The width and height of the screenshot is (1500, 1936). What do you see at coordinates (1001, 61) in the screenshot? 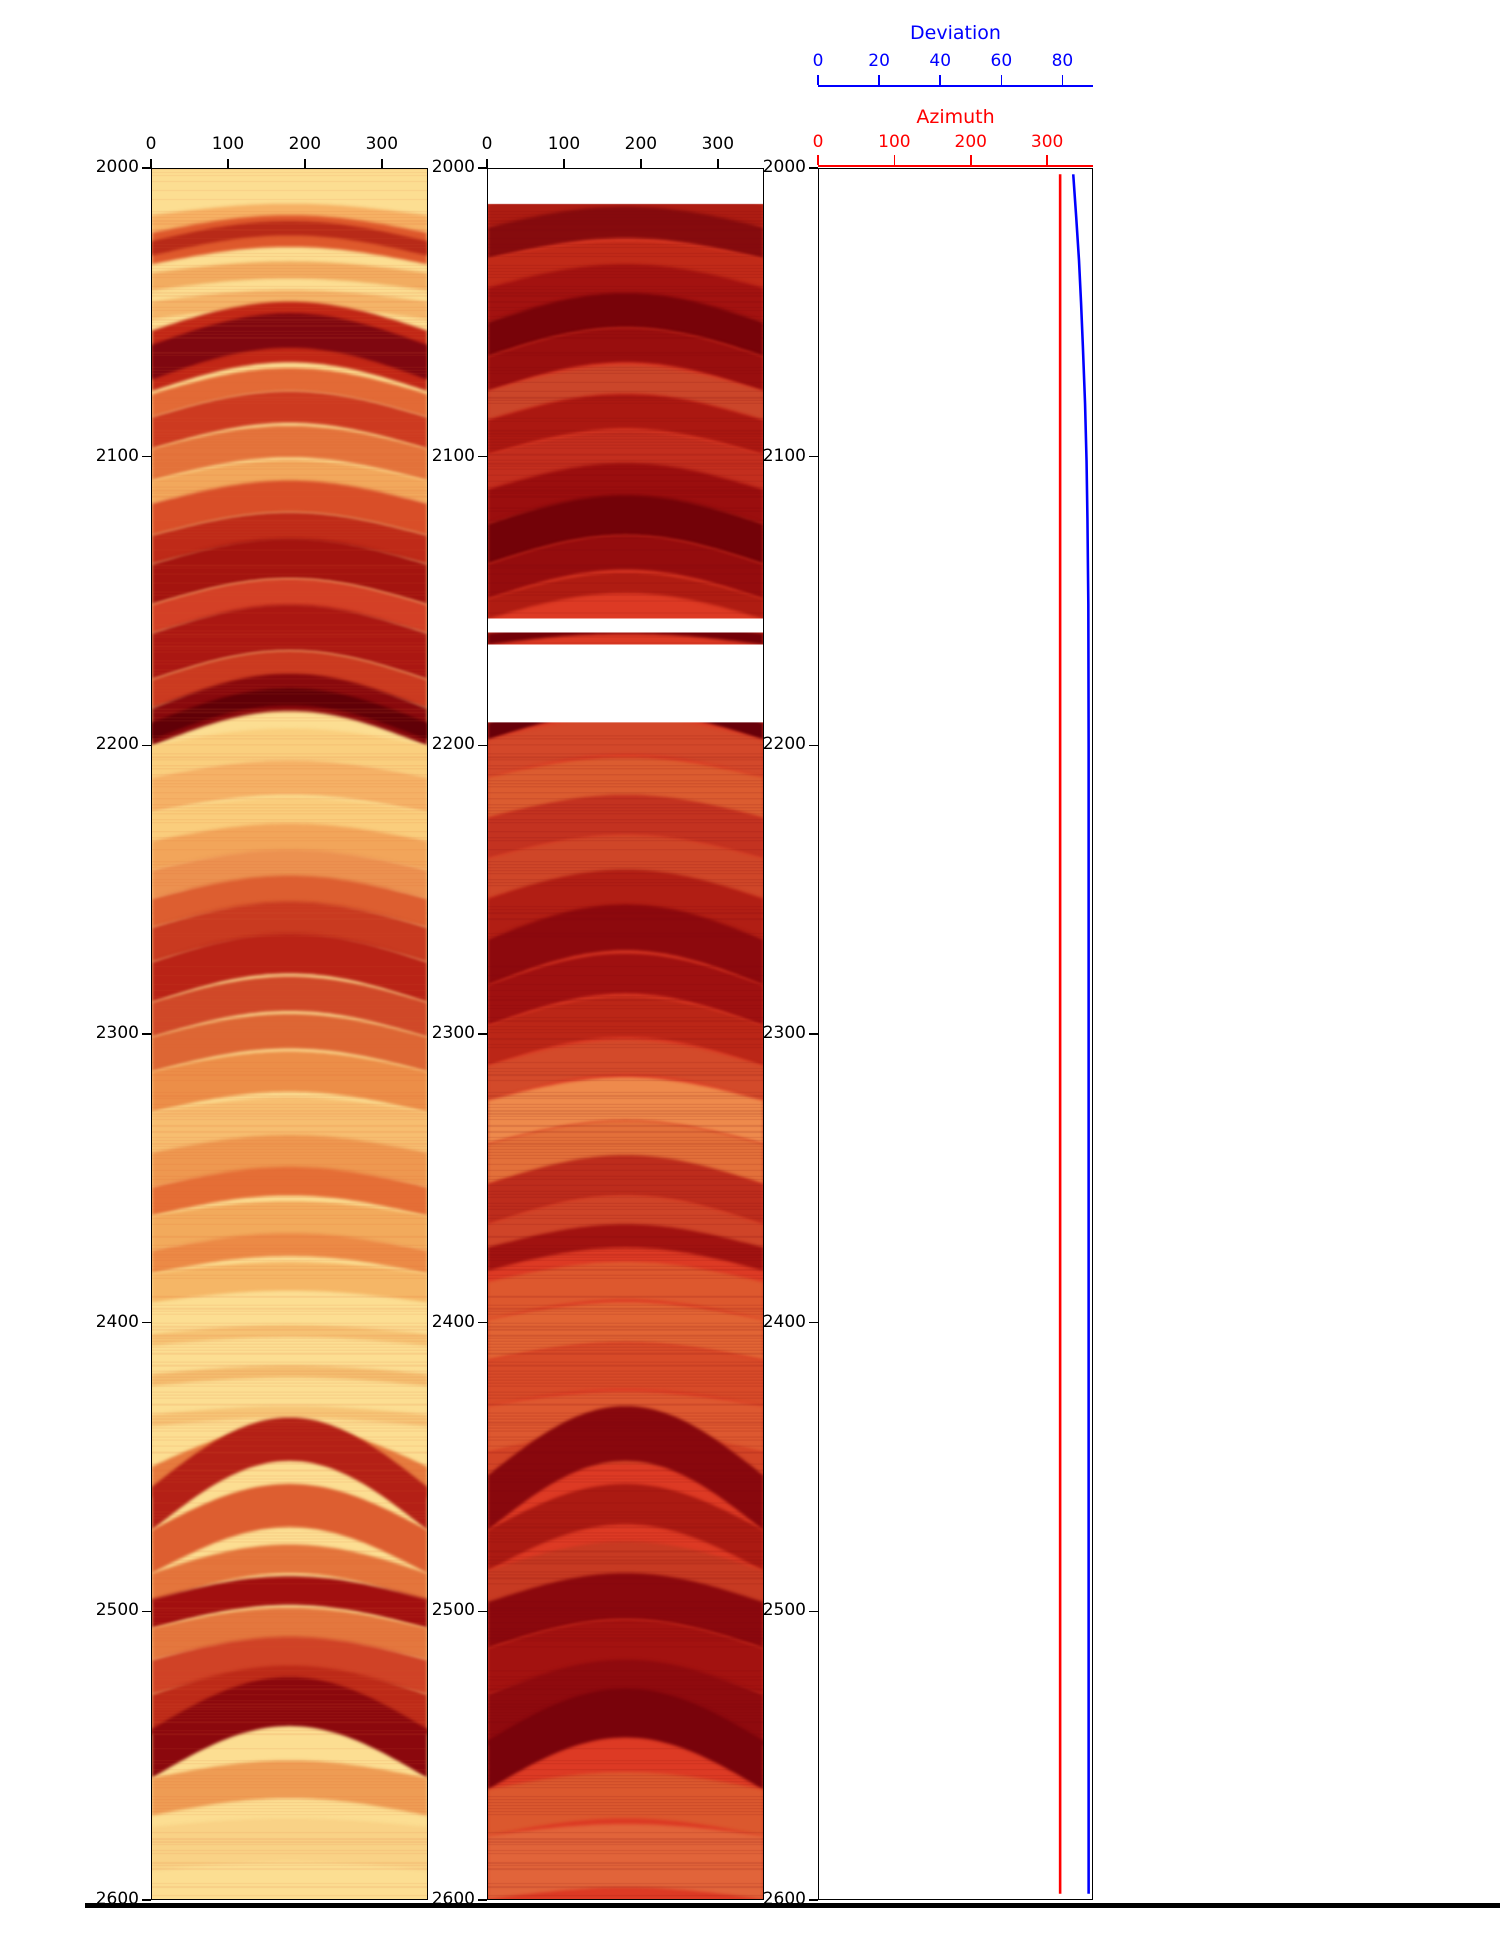
I see `deviation-tick-label: 60` at bounding box center [1001, 61].